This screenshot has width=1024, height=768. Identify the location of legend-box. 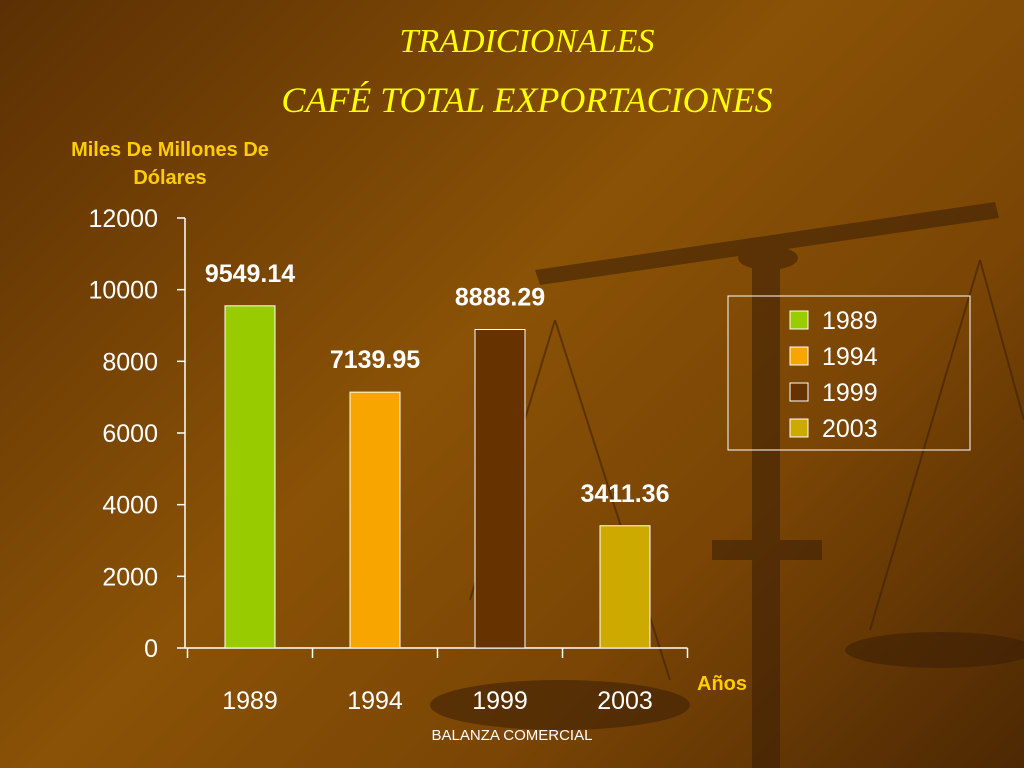
(849, 373).